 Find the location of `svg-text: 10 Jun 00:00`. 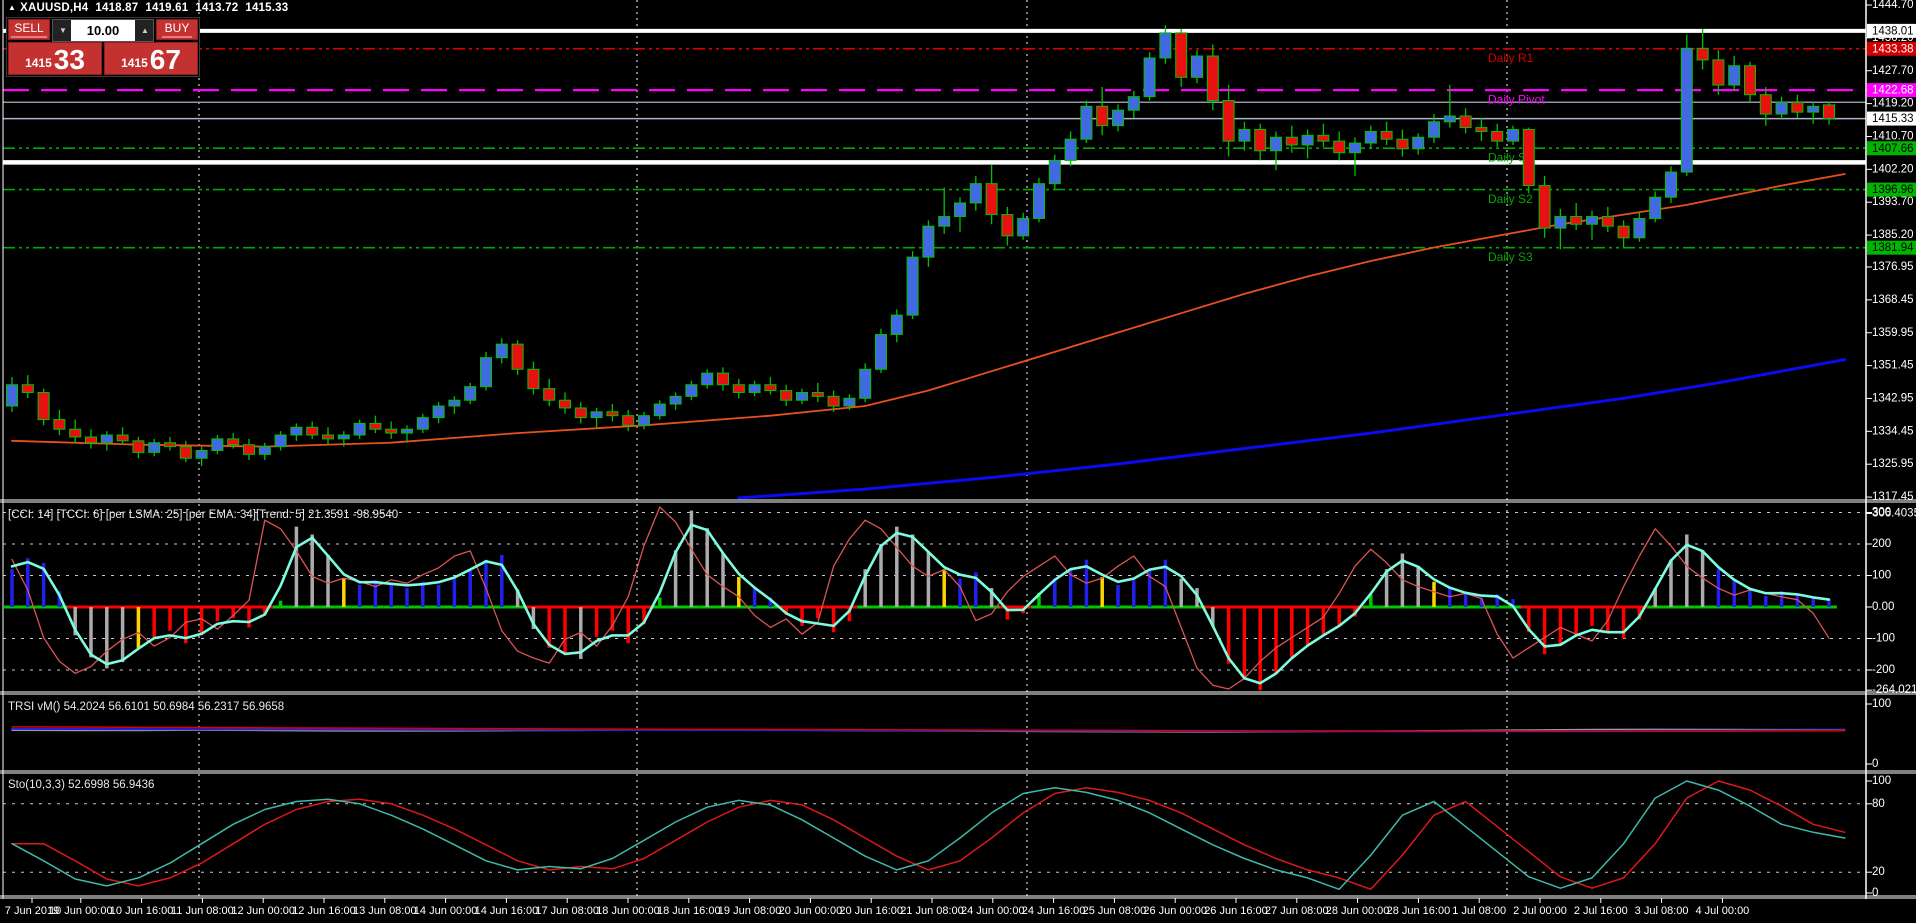

svg-text: 10 Jun 00:00 is located at coordinates (81, 911).